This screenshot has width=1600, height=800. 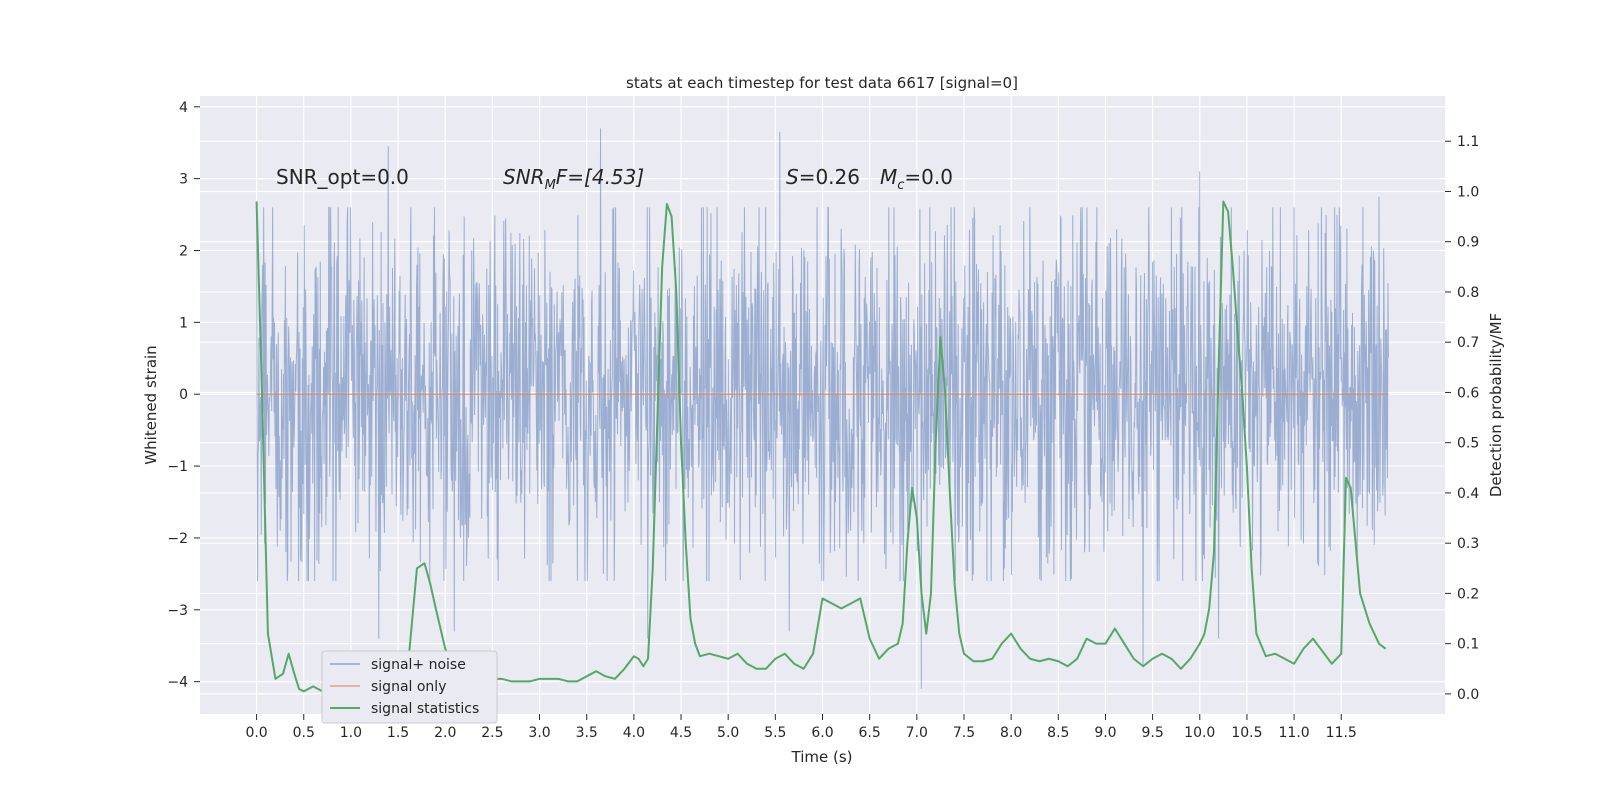 What do you see at coordinates (183, 108) in the screenshot?
I see `y-tick-label: 4` at bounding box center [183, 108].